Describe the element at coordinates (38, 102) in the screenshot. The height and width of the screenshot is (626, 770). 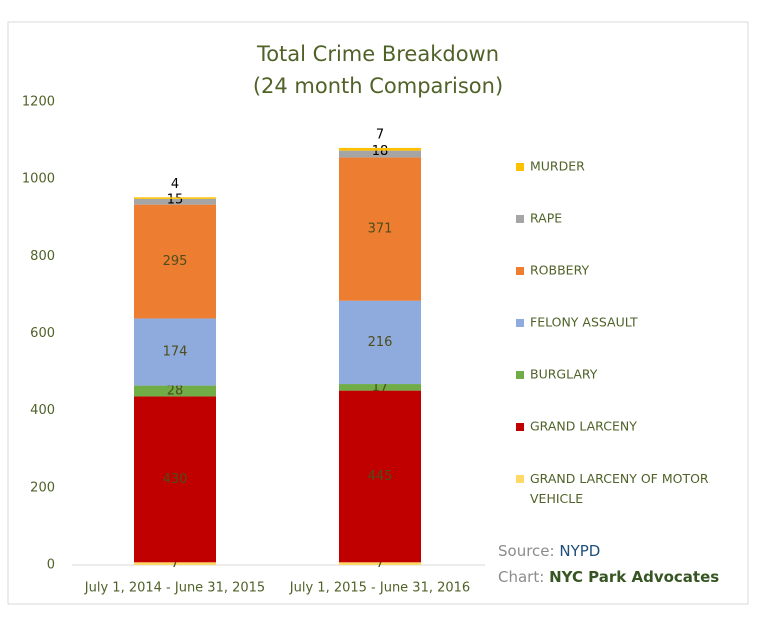
I see `y-tick-label: 1200` at that location.